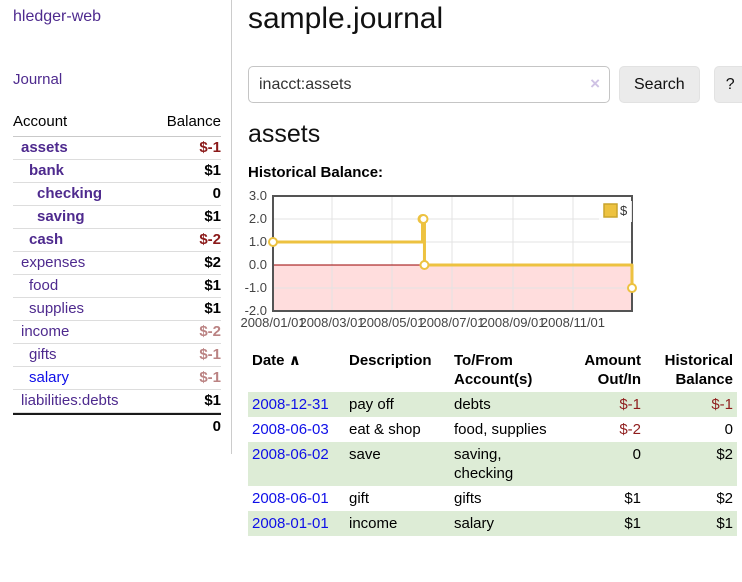 Image resolution: width=742 pixels, height=582 pixels. I want to click on sidebar-account-row: supplies $1, so click(117, 309).